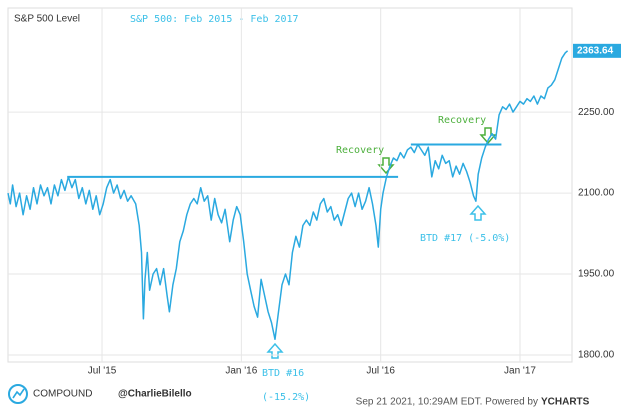 Image resolution: width=640 pixels, height=413 pixels. Describe the element at coordinates (520, 371) in the screenshot. I see `x-tick-label: Jan '17` at that location.